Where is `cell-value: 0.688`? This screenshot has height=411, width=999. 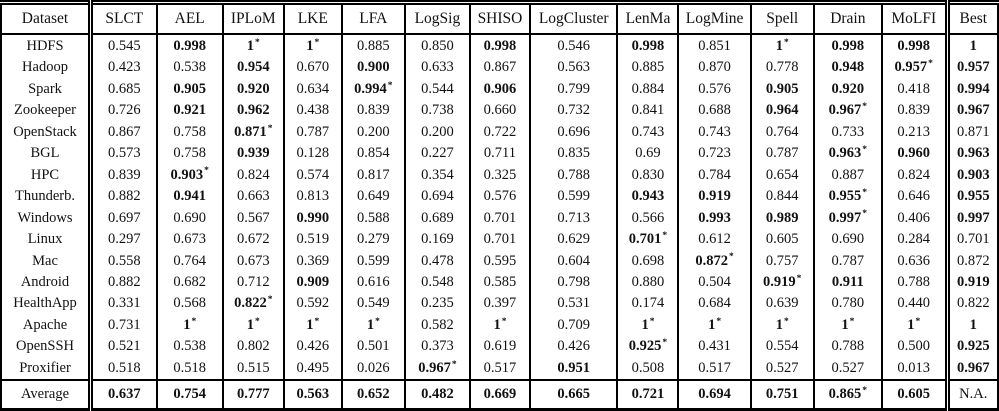
cell-value: 0.688 is located at coordinates (714, 110).